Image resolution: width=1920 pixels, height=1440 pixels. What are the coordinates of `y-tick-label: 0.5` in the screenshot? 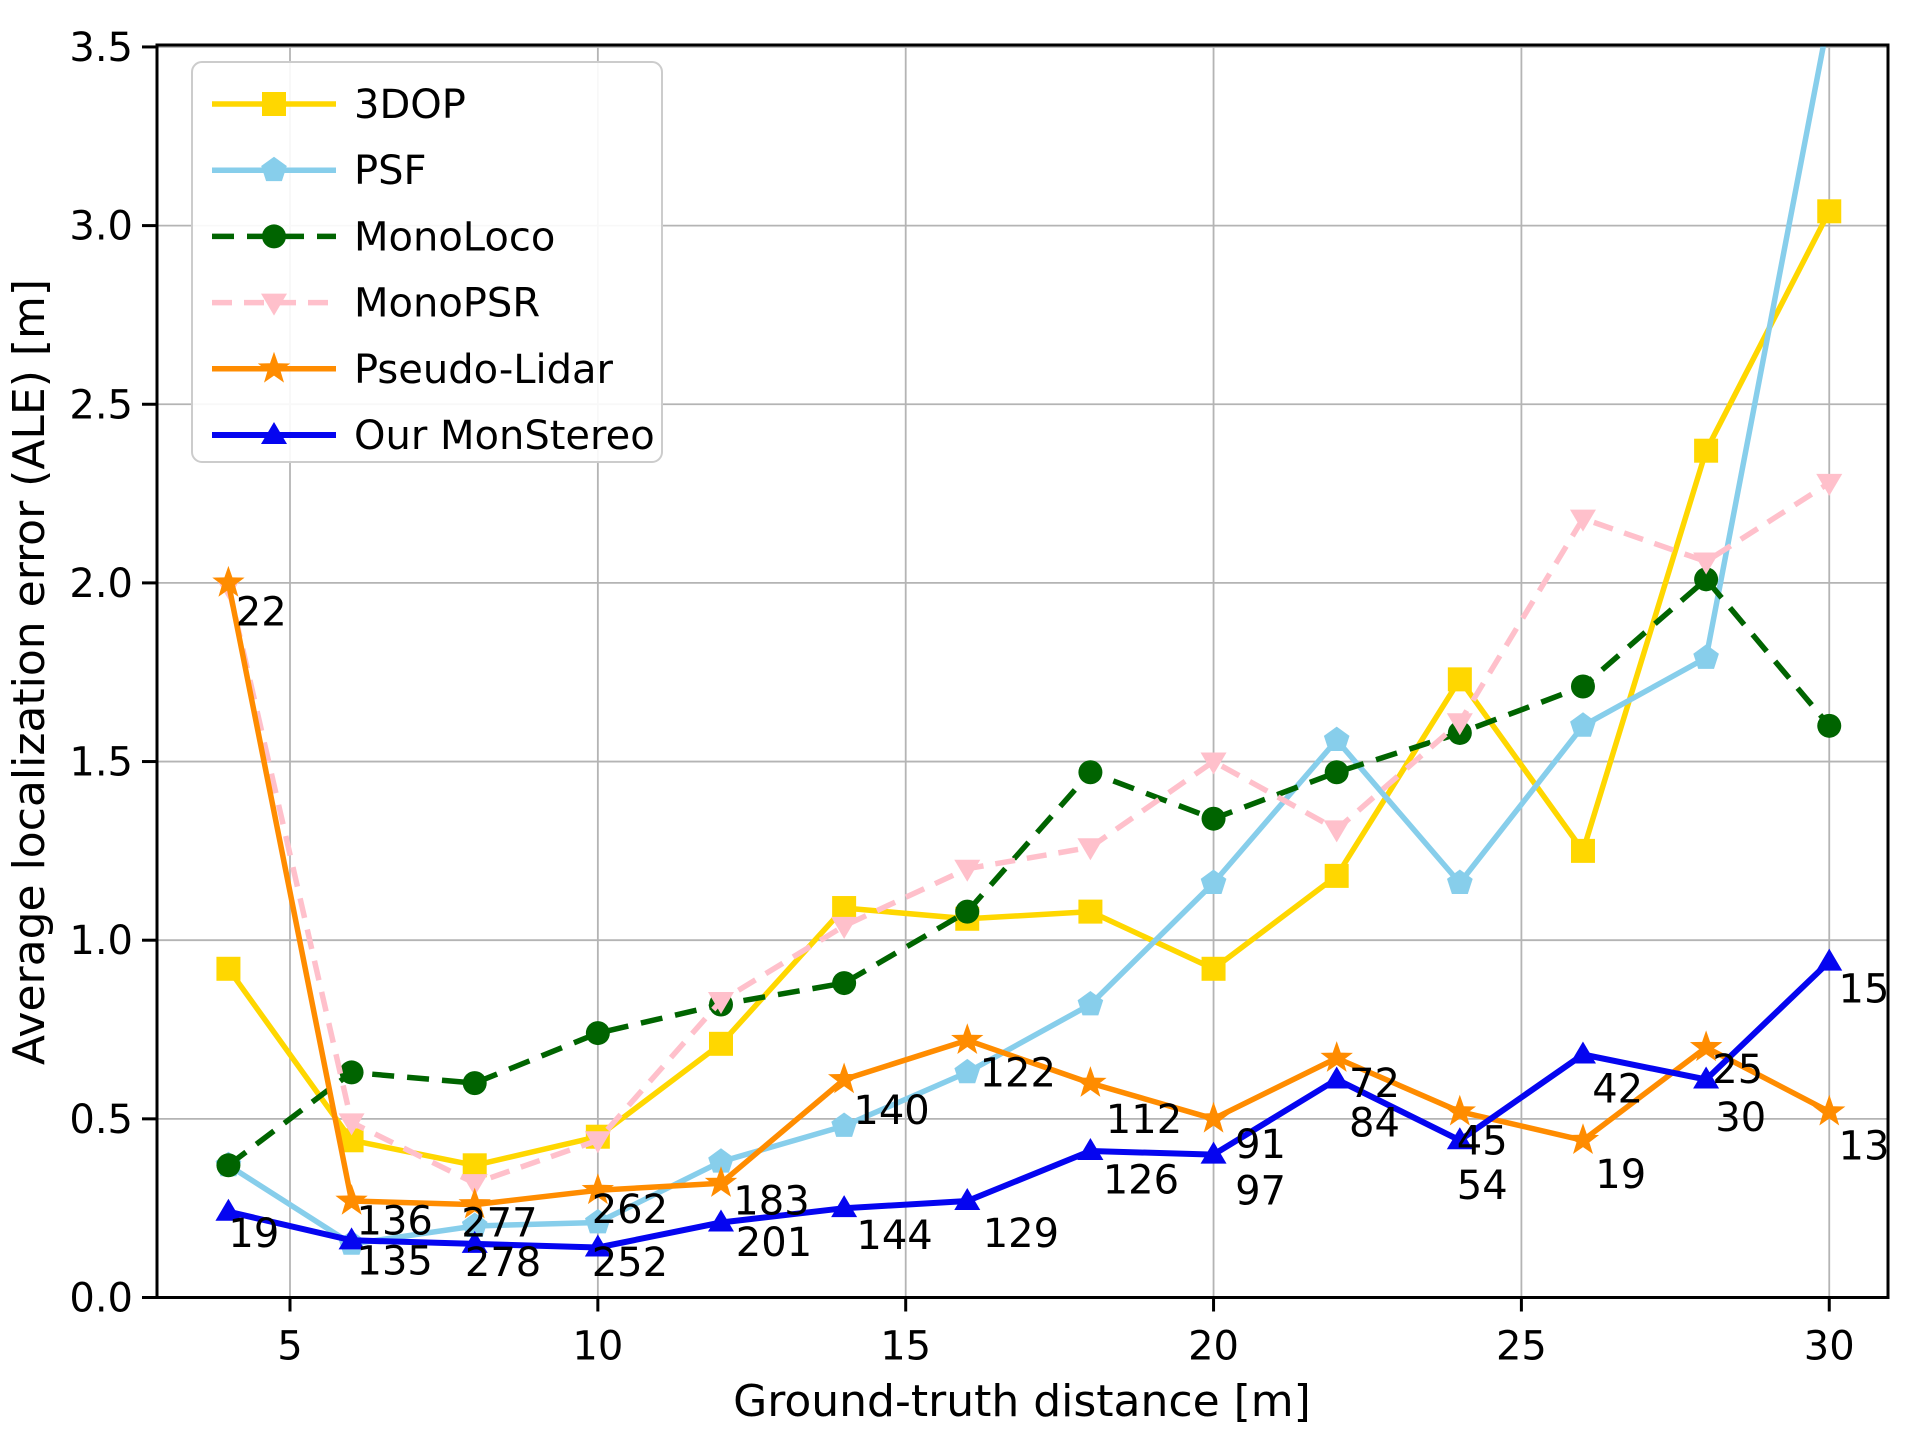 It's located at (101, 1120).